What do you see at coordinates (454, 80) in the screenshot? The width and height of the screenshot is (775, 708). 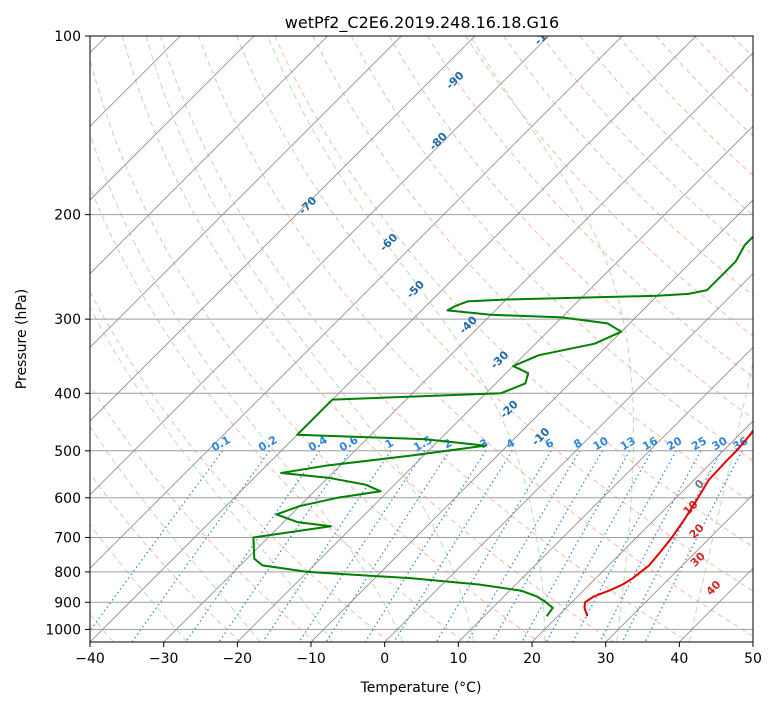 I see `isotherm-label: -90` at bounding box center [454, 80].